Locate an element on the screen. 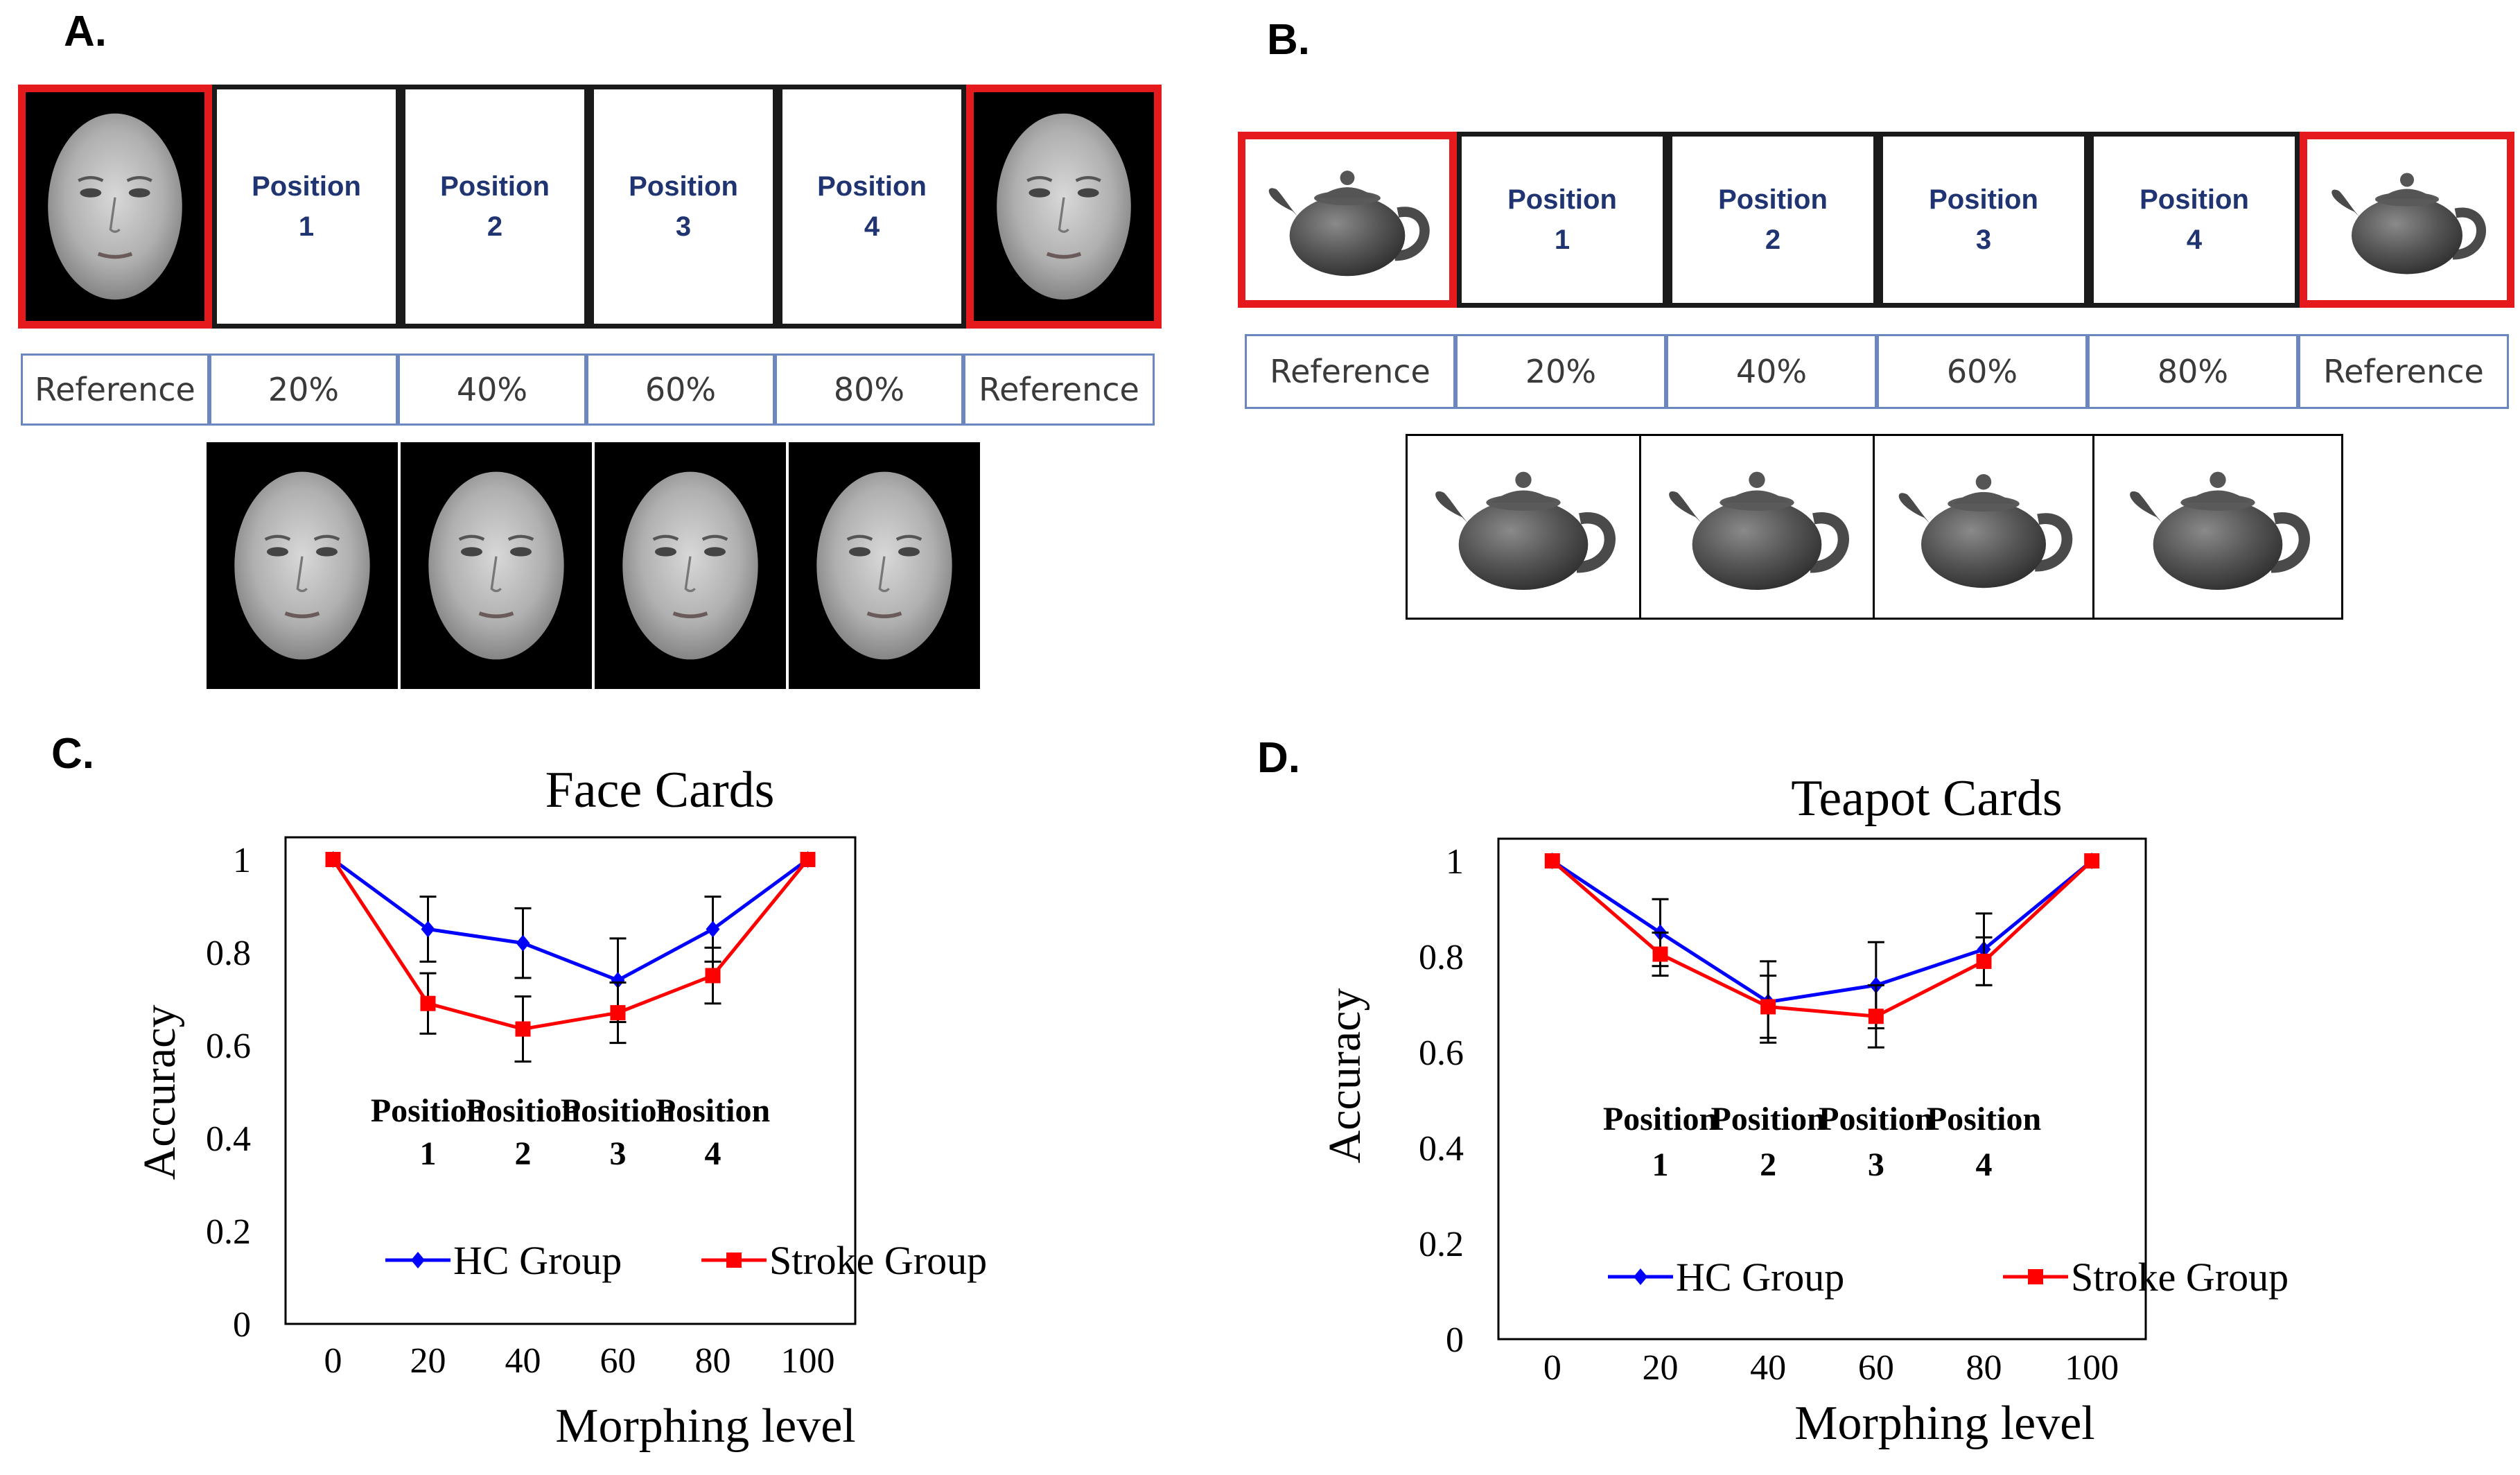 This screenshot has width=2520, height=1475. teapot-position-2-label: Position 2 is located at coordinates (1773, 219).